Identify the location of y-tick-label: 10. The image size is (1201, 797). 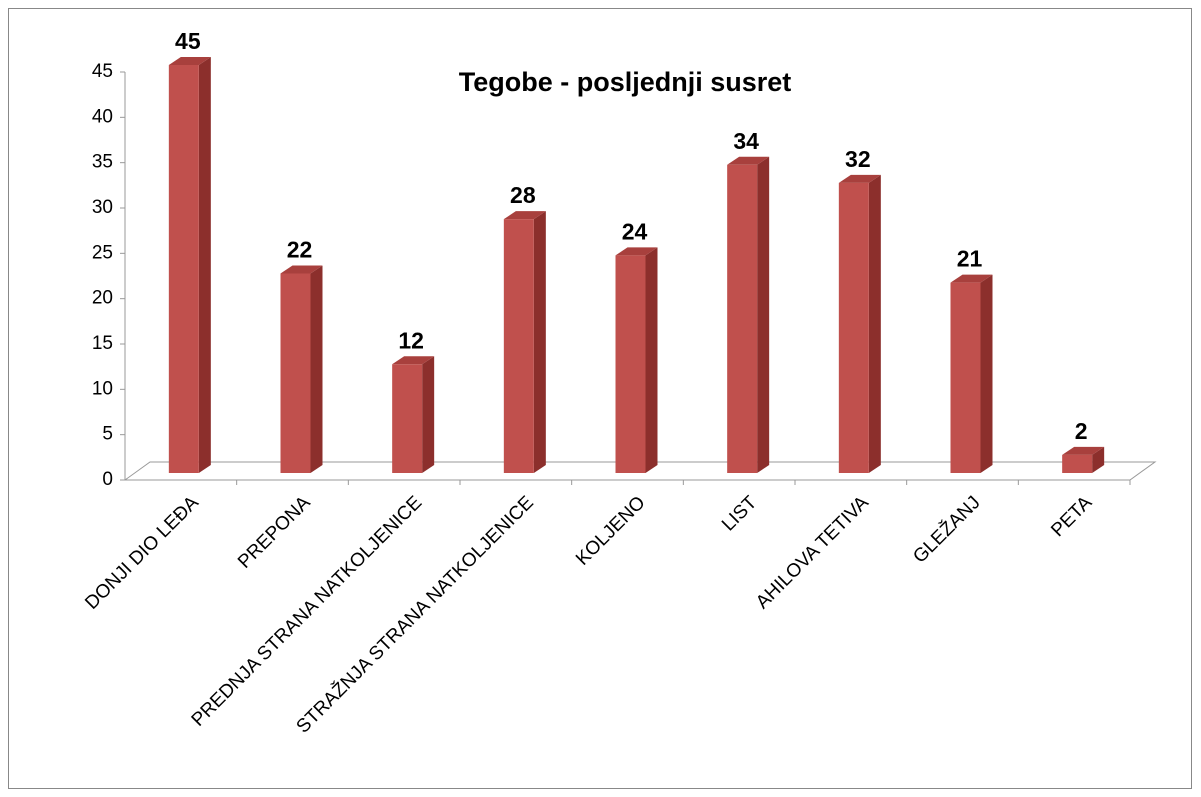
(102, 388).